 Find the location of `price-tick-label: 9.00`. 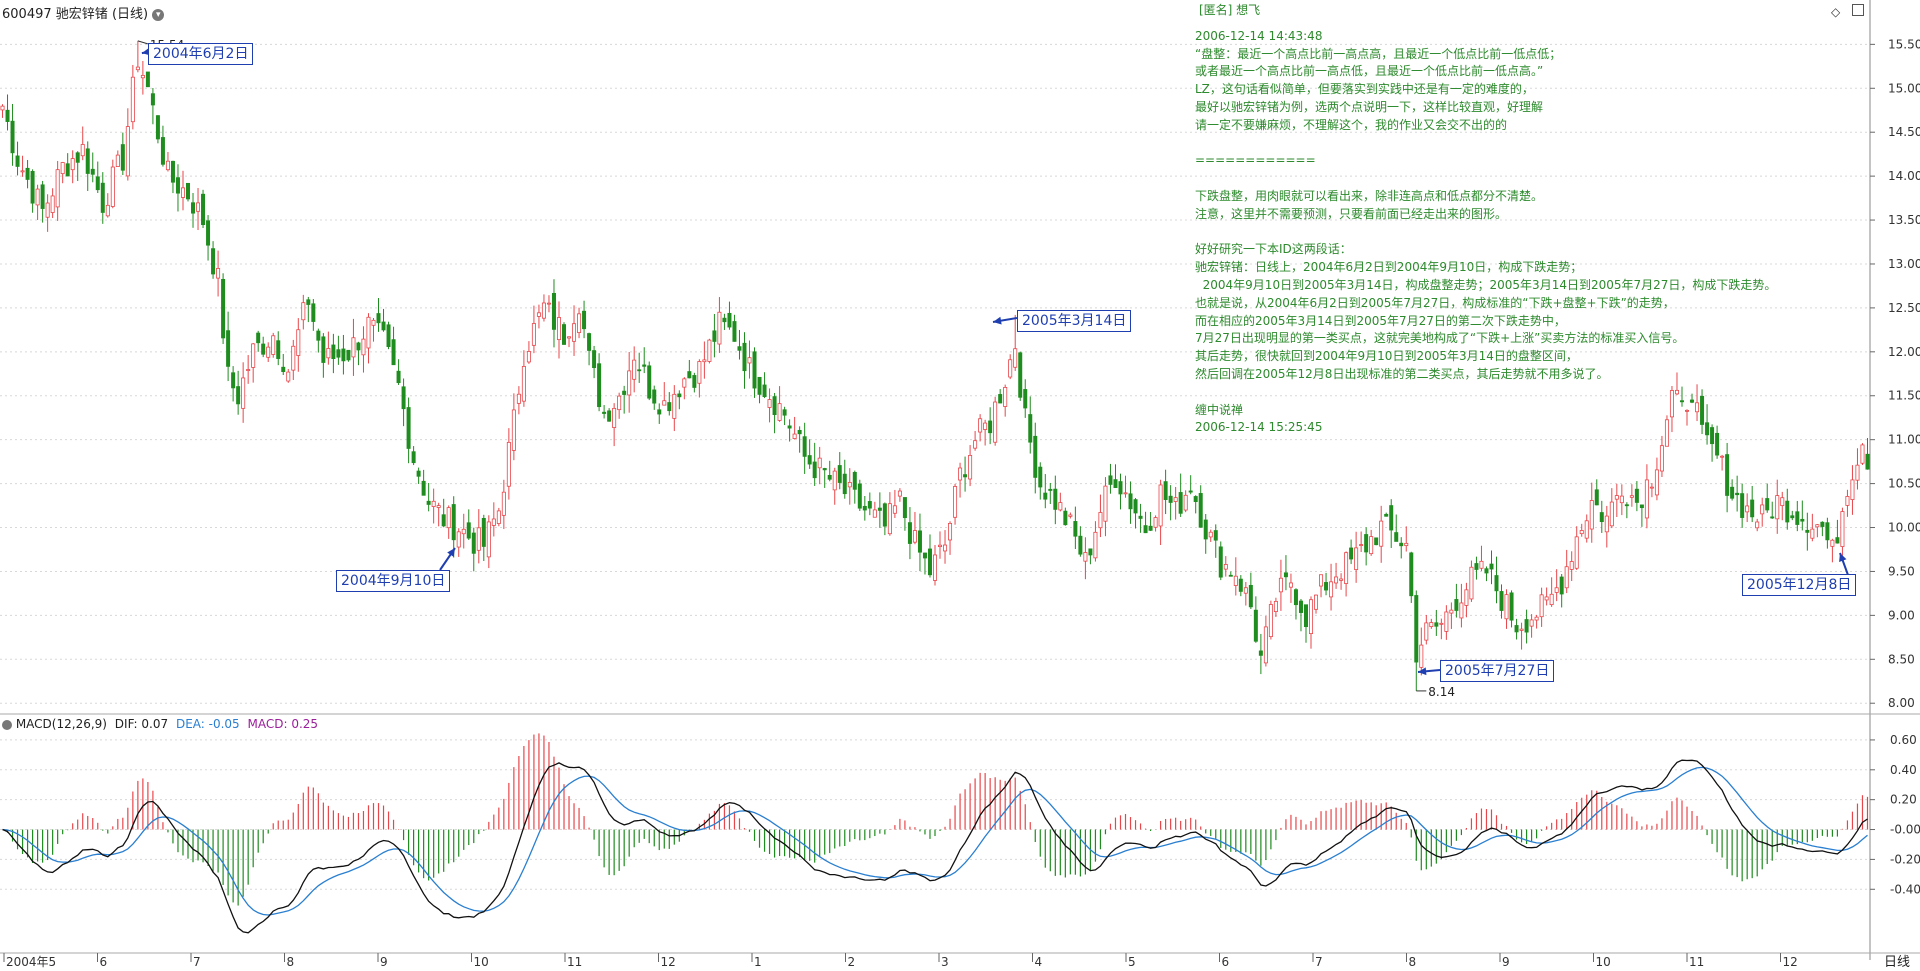

price-tick-label: 9.00 is located at coordinates (1901, 615).